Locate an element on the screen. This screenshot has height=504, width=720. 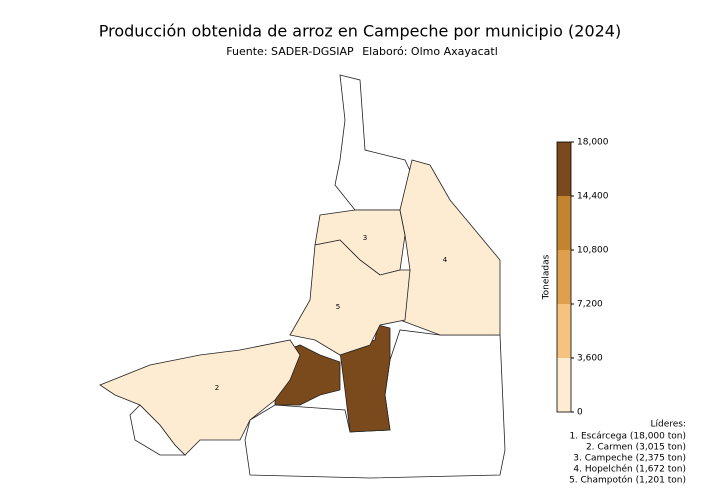
colorbar-label: Toneladas is located at coordinates (547, 277).